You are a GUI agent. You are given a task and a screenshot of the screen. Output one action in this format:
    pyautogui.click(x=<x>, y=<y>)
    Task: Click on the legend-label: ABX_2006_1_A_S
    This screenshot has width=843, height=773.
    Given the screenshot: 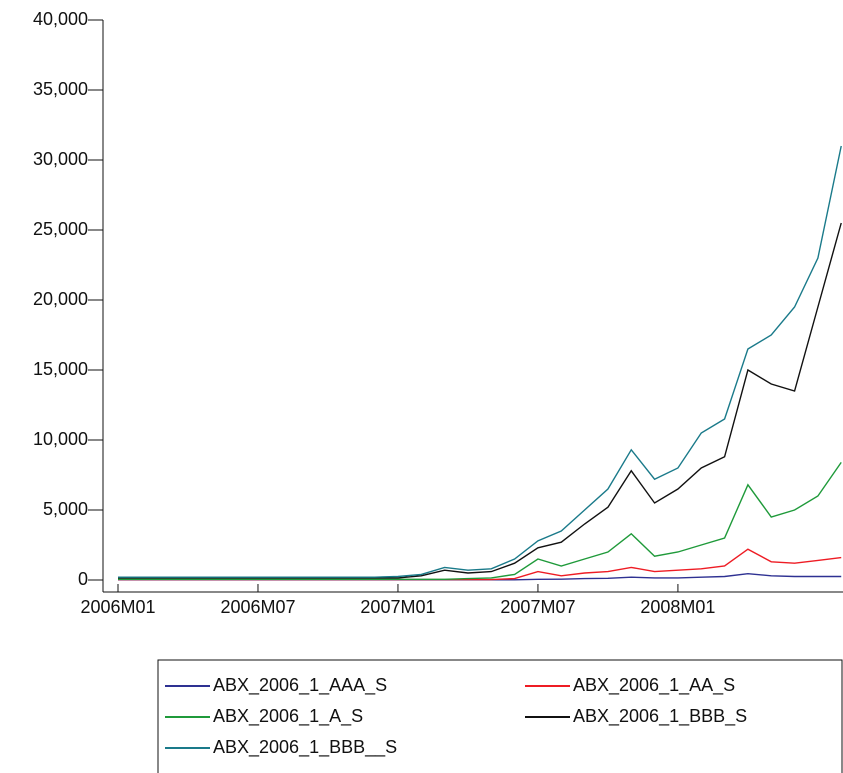 What is the action you would take?
    pyautogui.click(x=288, y=716)
    